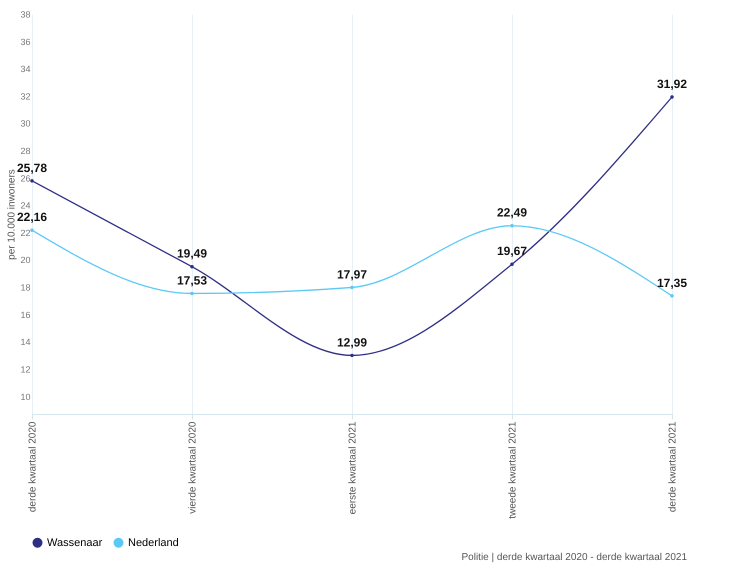  I want to click on data-label: 12,99, so click(352, 342).